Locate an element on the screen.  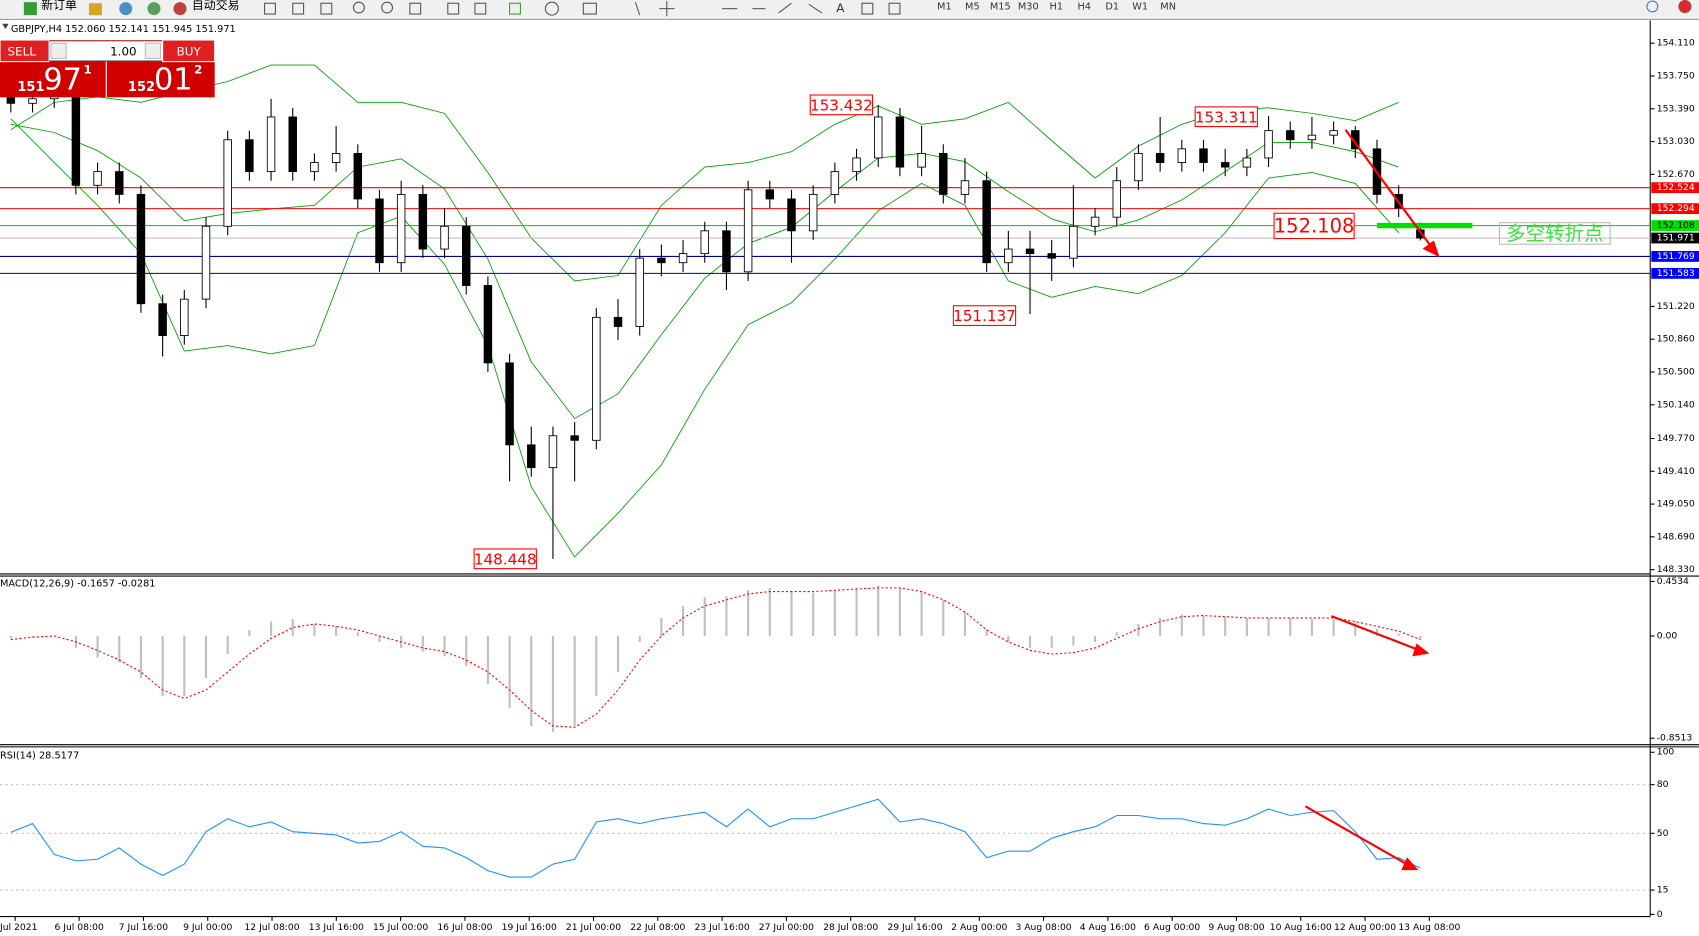
x-tick-label: 6 Aug 00:00 is located at coordinates (1172, 927).